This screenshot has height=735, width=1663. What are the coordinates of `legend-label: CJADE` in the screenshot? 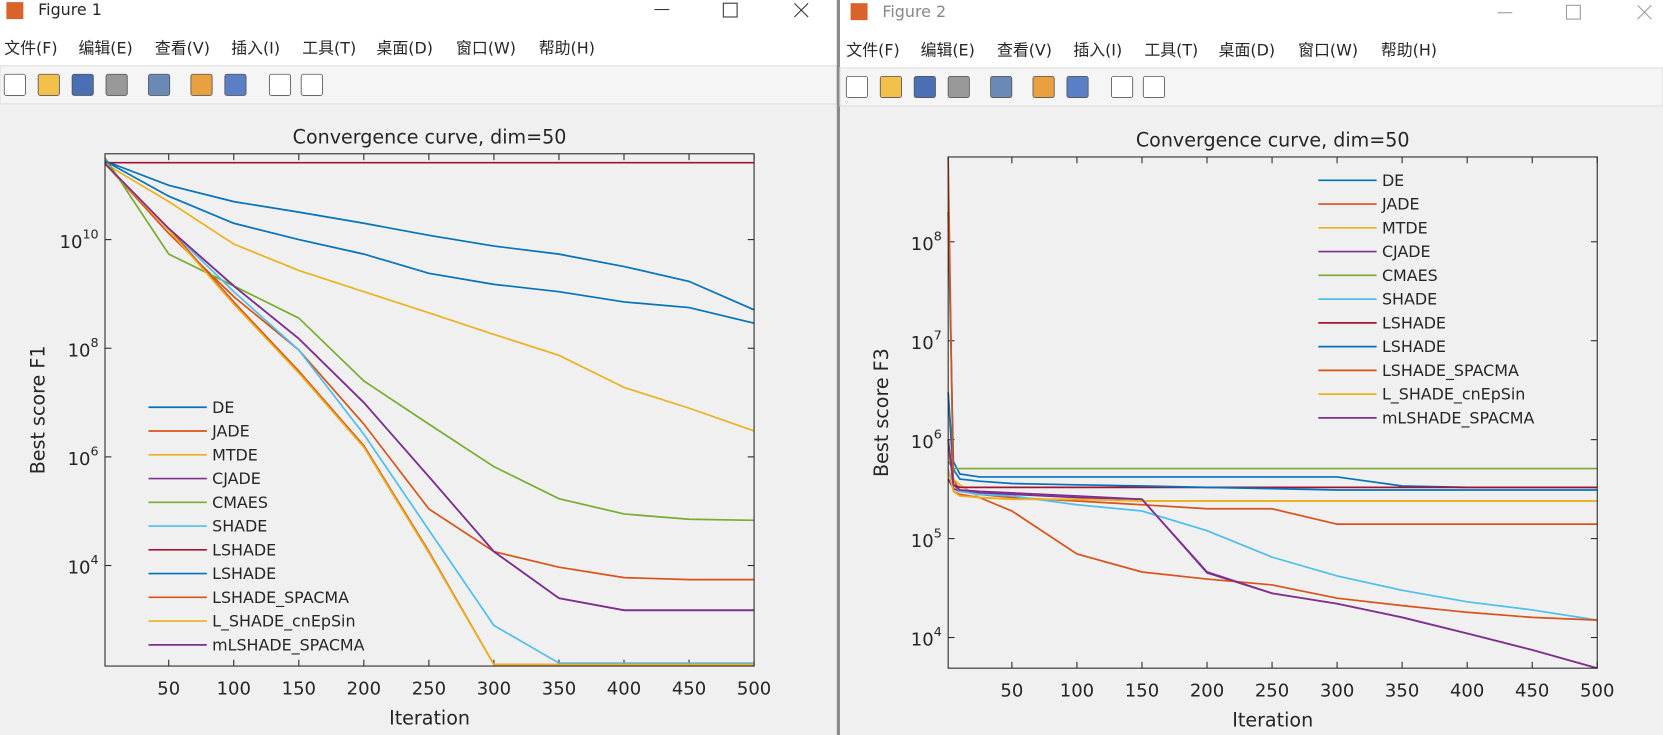 It's located at (236, 478).